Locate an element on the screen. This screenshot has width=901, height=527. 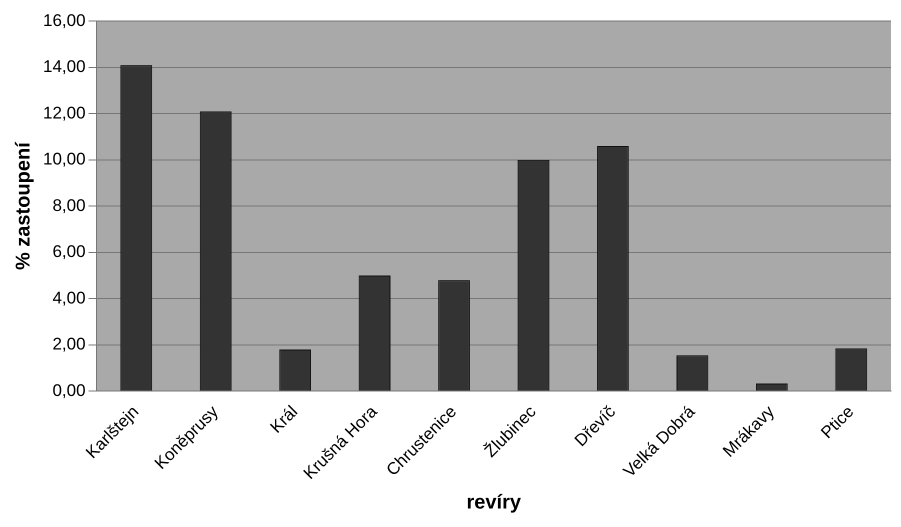
y-tick-label: 8,00 is located at coordinates (69, 205).